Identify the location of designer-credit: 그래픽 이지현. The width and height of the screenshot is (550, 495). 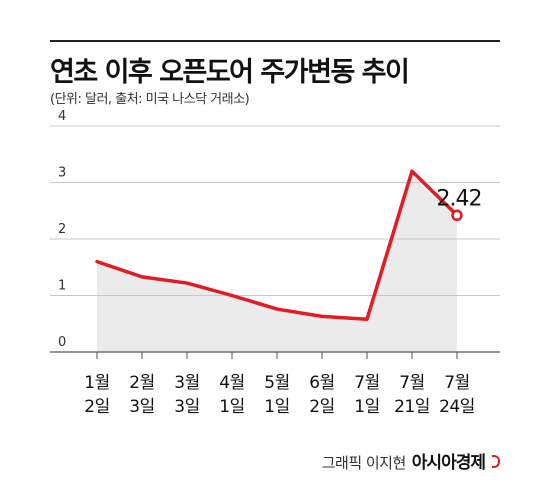
(364, 463).